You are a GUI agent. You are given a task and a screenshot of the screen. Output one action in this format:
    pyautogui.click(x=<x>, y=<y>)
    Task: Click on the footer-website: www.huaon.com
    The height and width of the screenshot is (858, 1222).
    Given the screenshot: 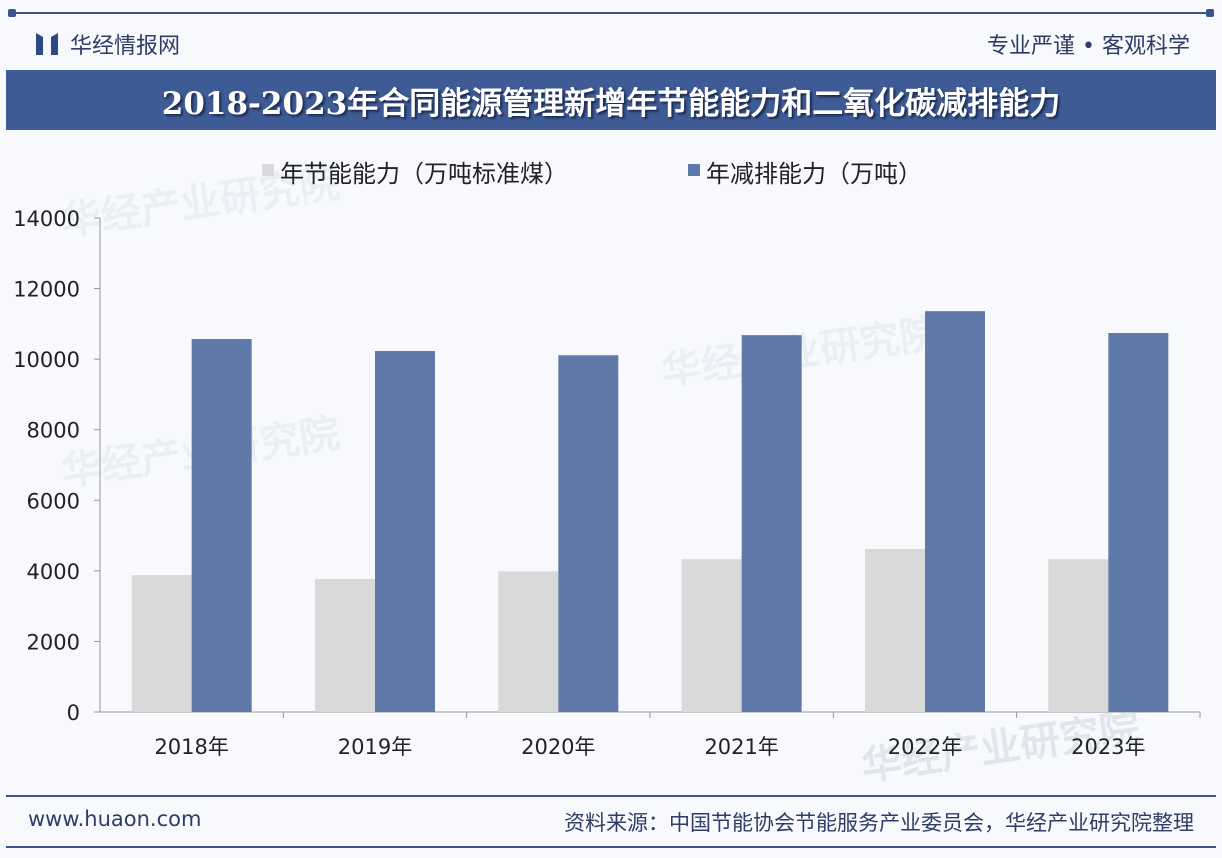 What is the action you would take?
    pyautogui.click(x=115, y=819)
    